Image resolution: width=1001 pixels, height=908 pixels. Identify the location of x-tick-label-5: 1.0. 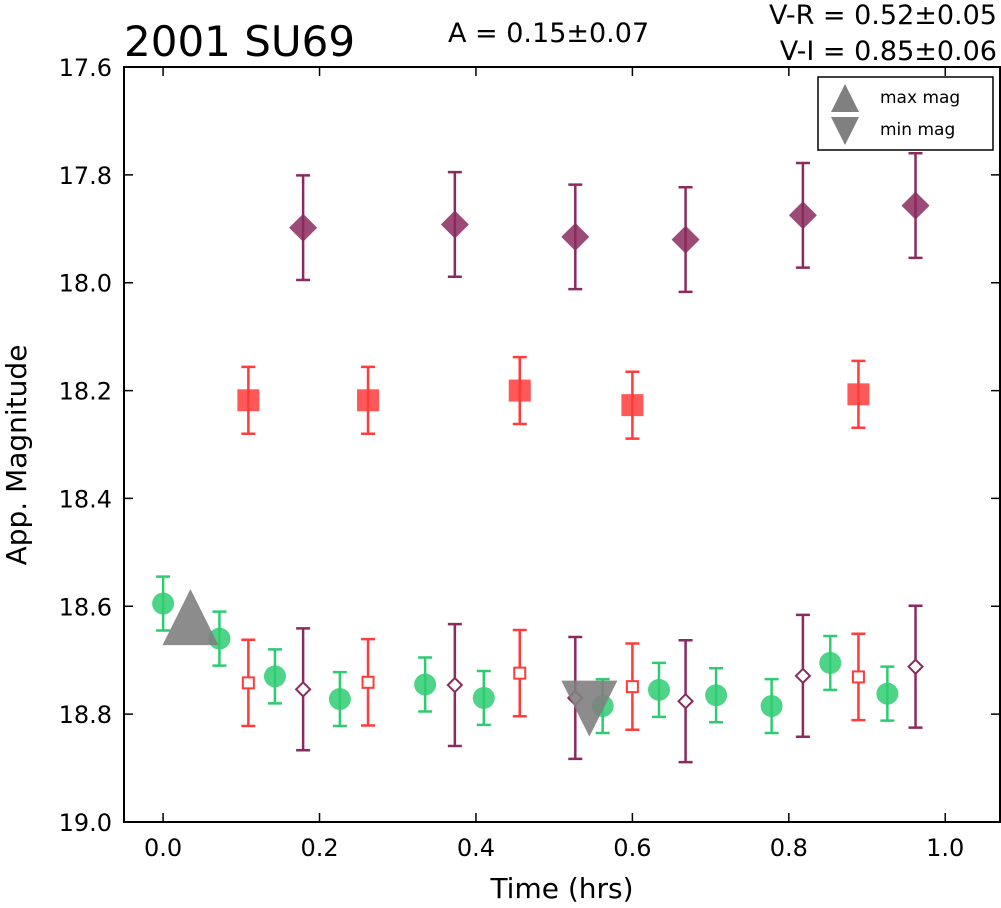
(945, 848).